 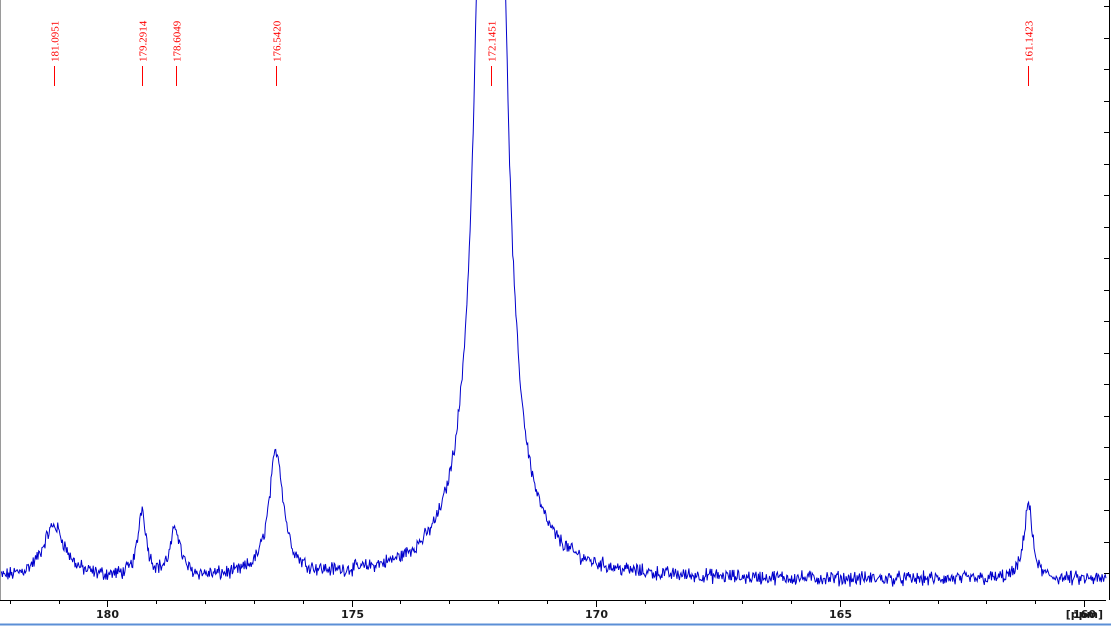 I want to click on peak-label: 176.5420, so click(x=278, y=41).